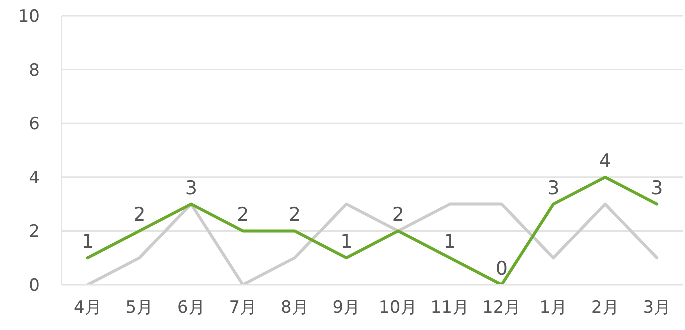  I want to click on x-tick-label: 4月, so click(88, 308).